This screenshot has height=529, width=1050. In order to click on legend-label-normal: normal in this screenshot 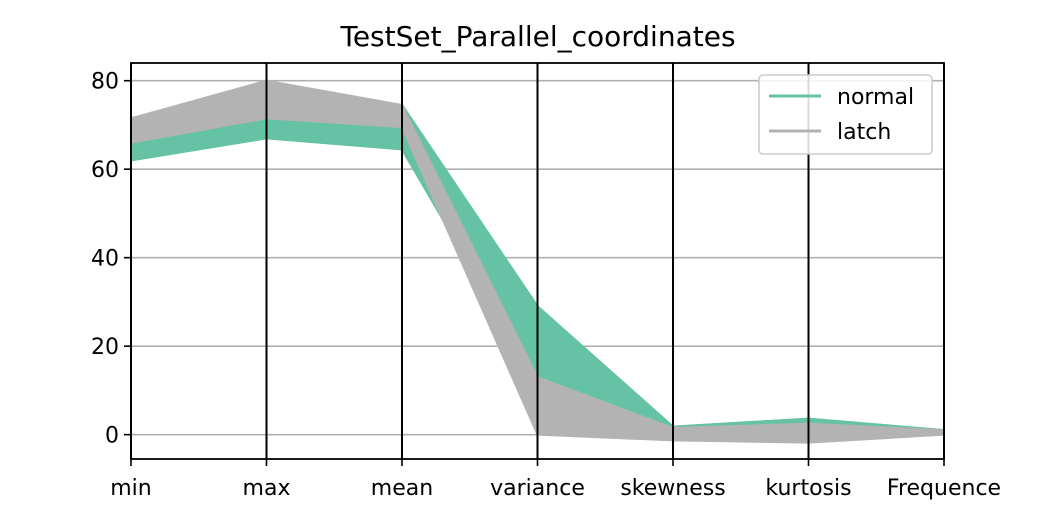, I will do `click(875, 97)`.